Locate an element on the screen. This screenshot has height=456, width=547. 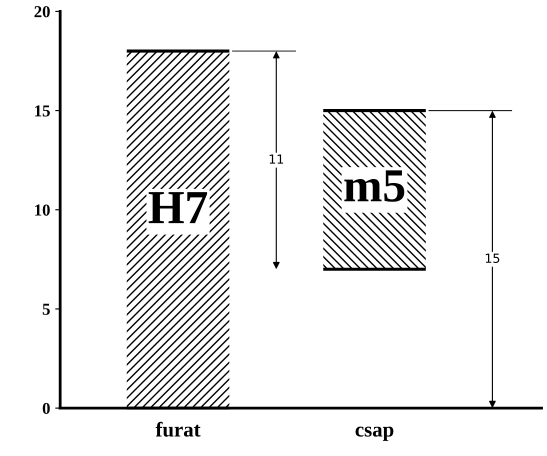
annotation: 11 is located at coordinates (277, 159).